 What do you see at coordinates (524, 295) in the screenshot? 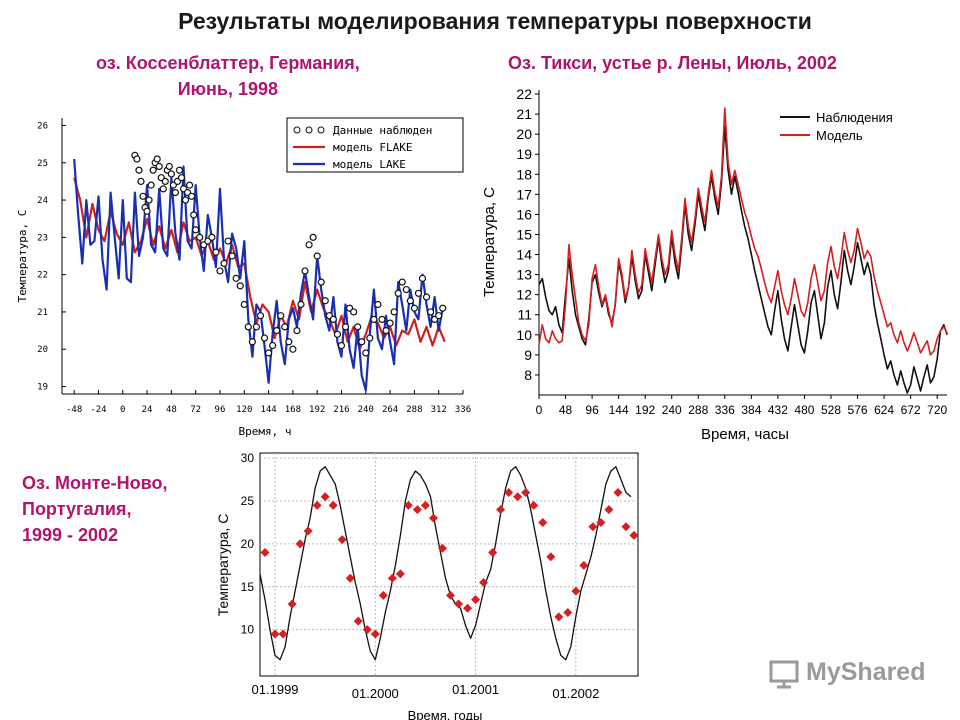
I see `y-tick-label: 12` at bounding box center [524, 295].